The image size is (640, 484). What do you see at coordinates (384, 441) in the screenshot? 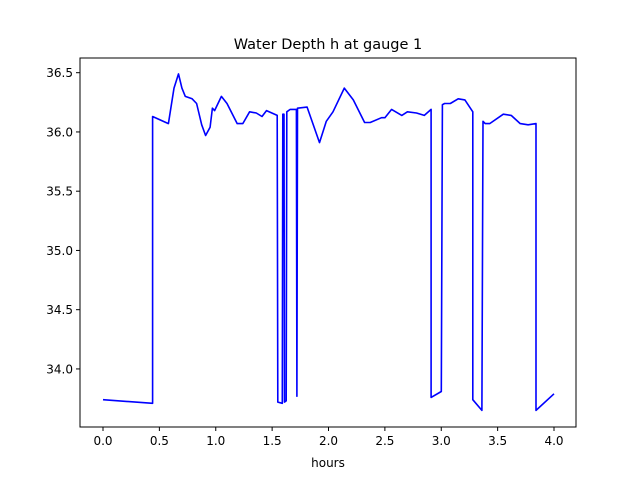
I see `x-tick-label: 2.5` at bounding box center [384, 441].